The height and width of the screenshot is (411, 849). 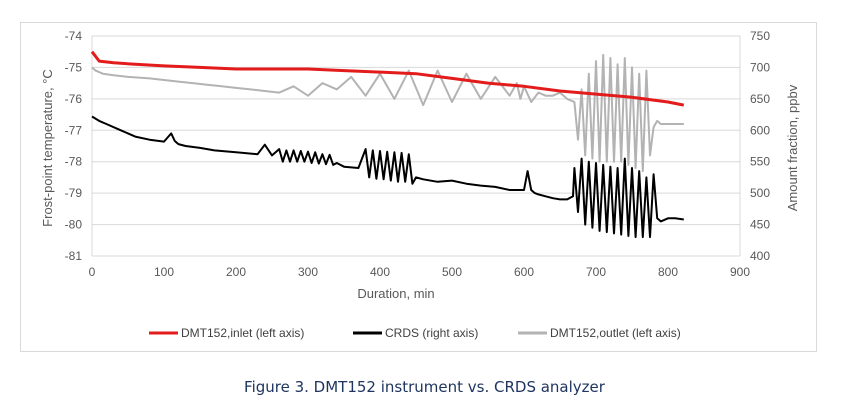 I want to click on x-tick-label: 0, so click(x=92, y=272).